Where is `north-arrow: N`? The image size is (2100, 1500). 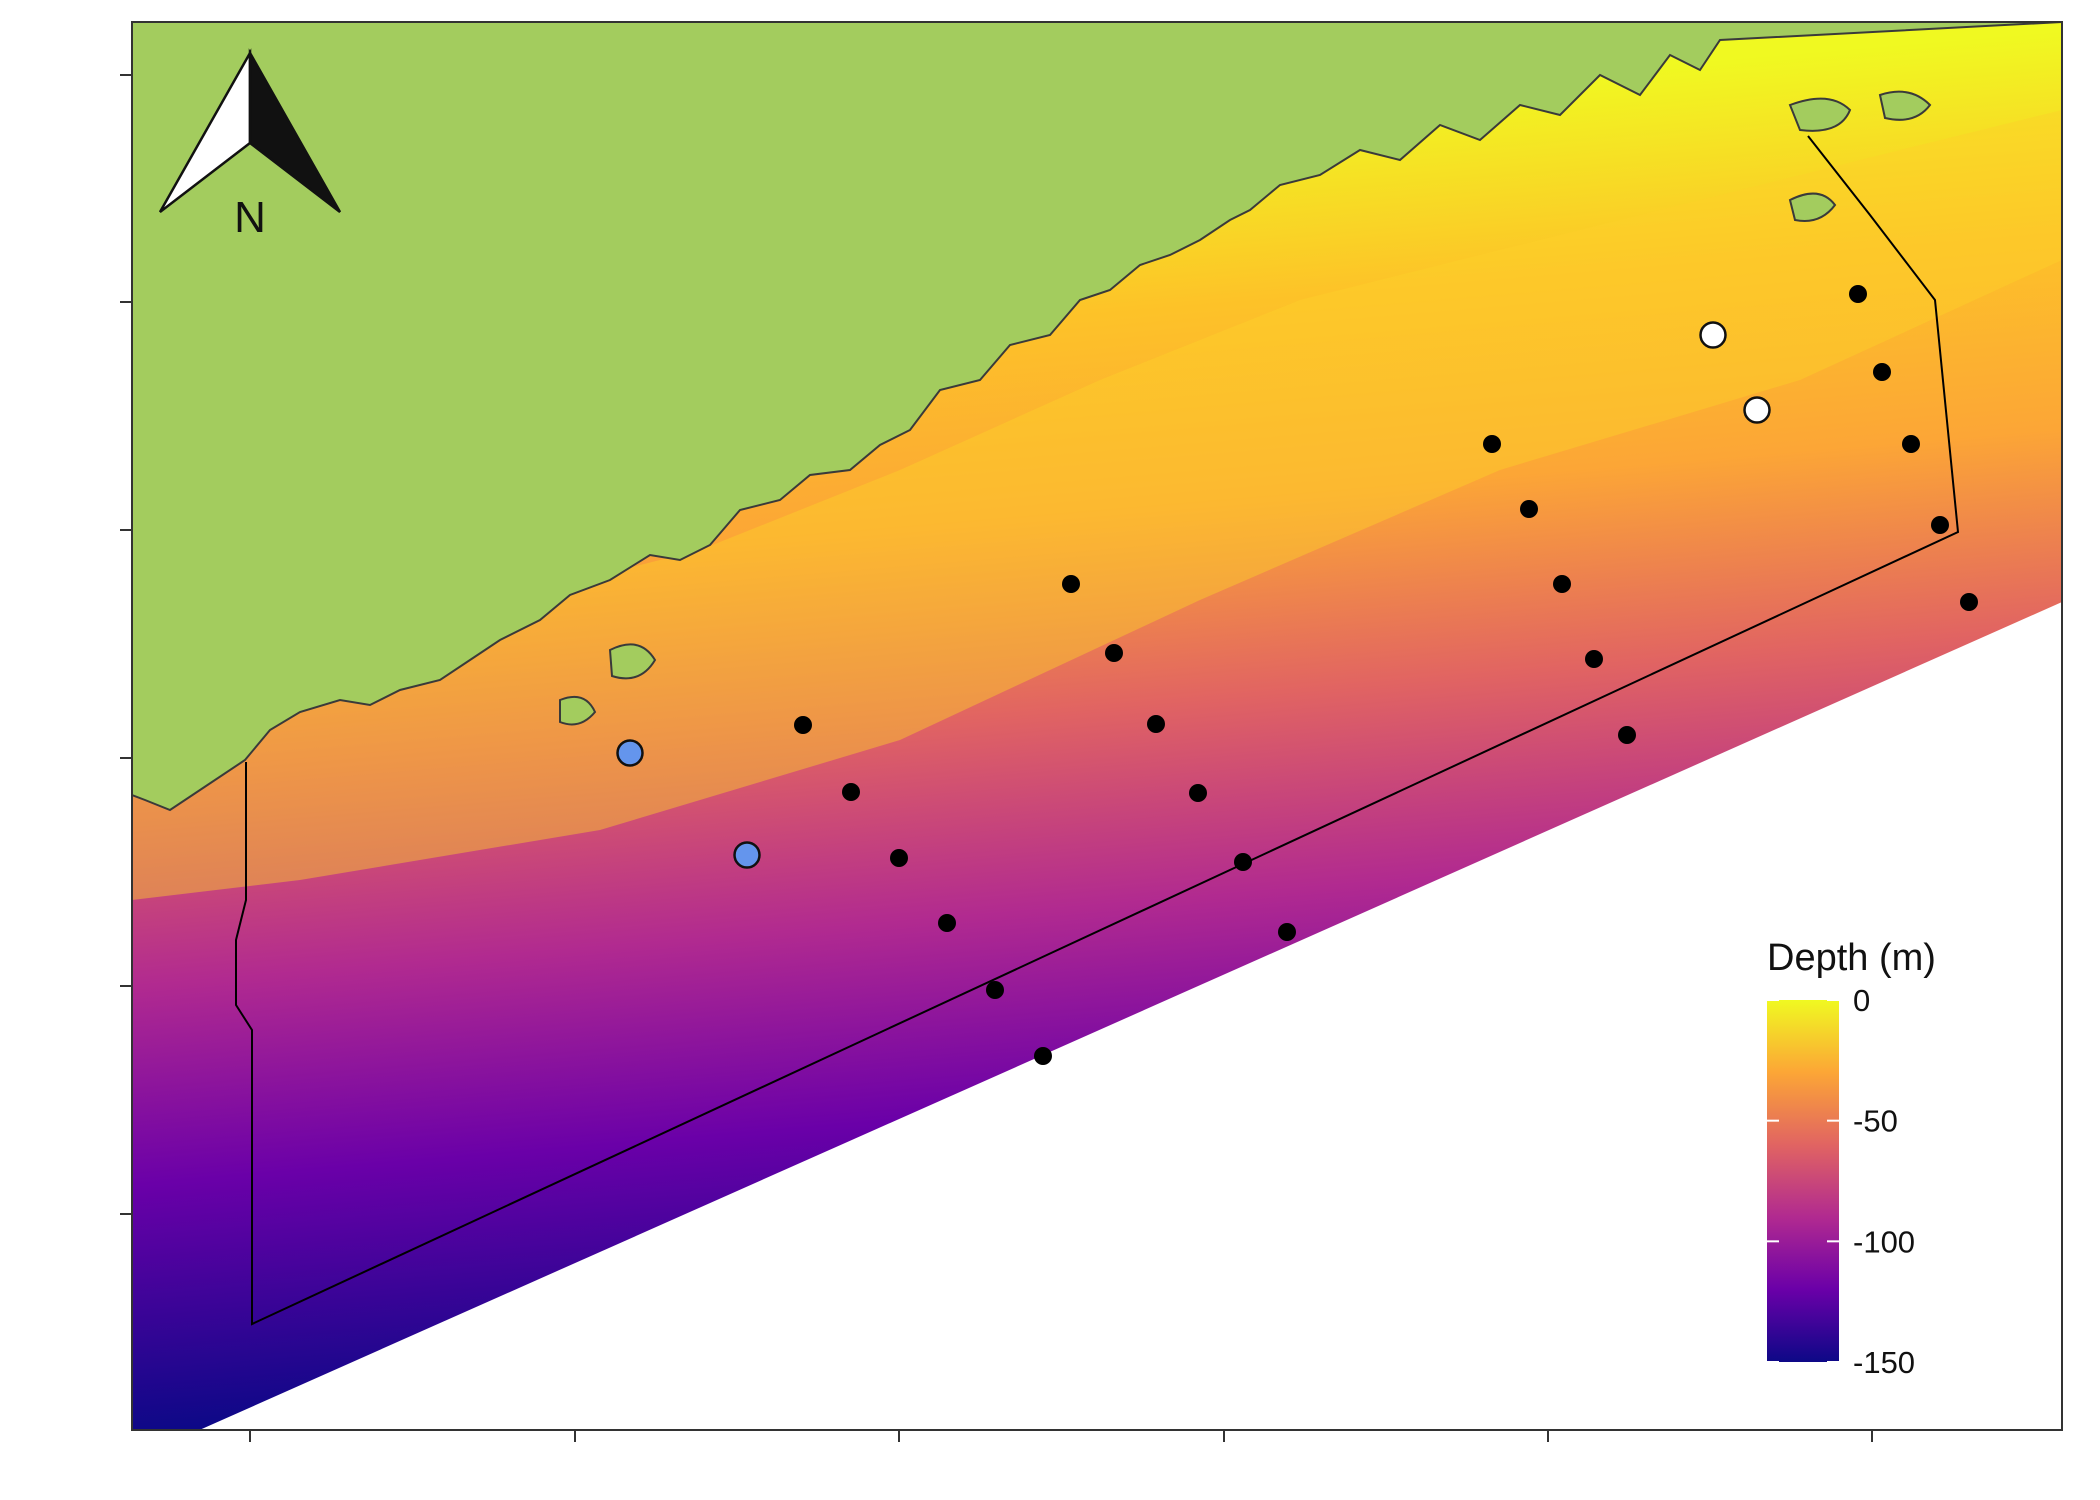 north-arrow: N is located at coordinates (250, 145).